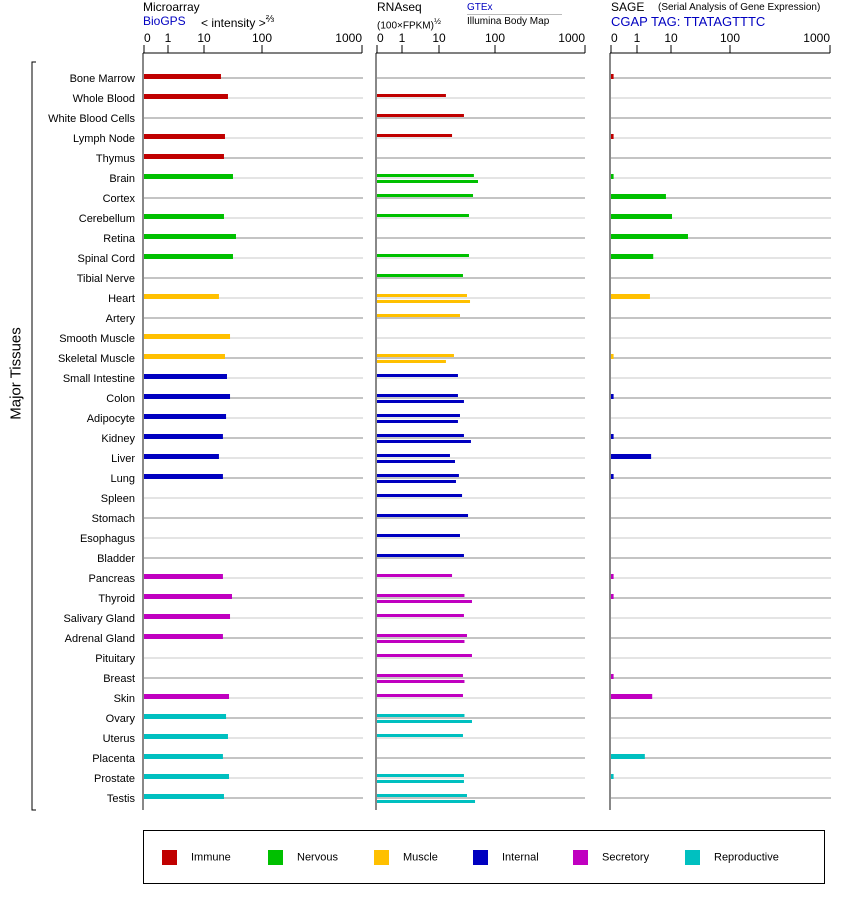  Describe the element at coordinates (612, 396) in the screenshot. I see `bar-sage-colon` at that location.